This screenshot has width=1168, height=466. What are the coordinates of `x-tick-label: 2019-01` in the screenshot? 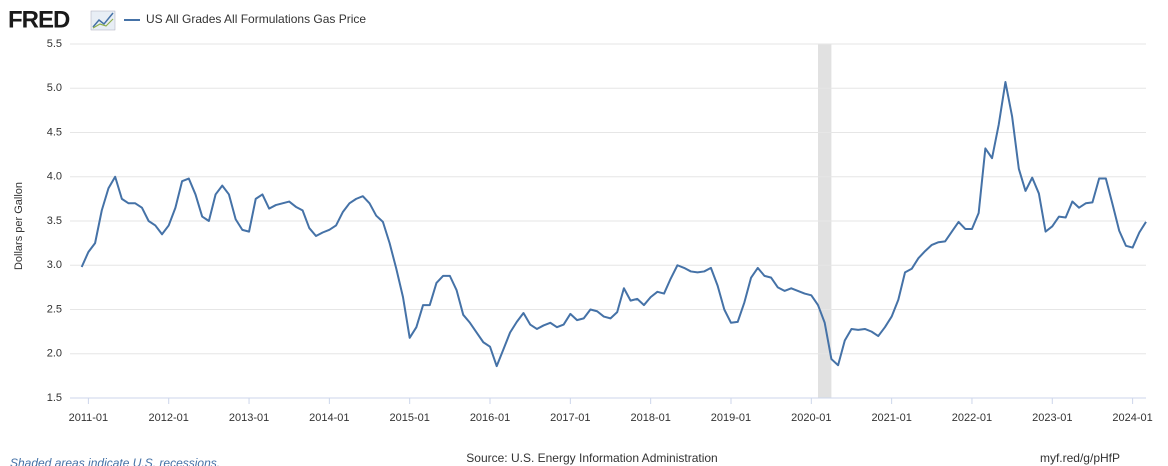 It's located at (731, 418).